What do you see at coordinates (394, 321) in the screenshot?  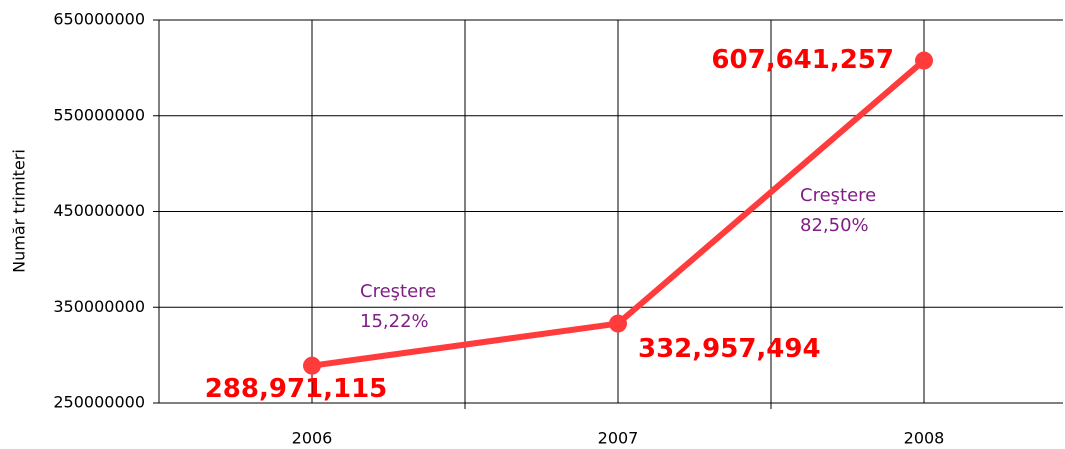 I see `annotation: 15,22%` at bounding box center [394, 321].